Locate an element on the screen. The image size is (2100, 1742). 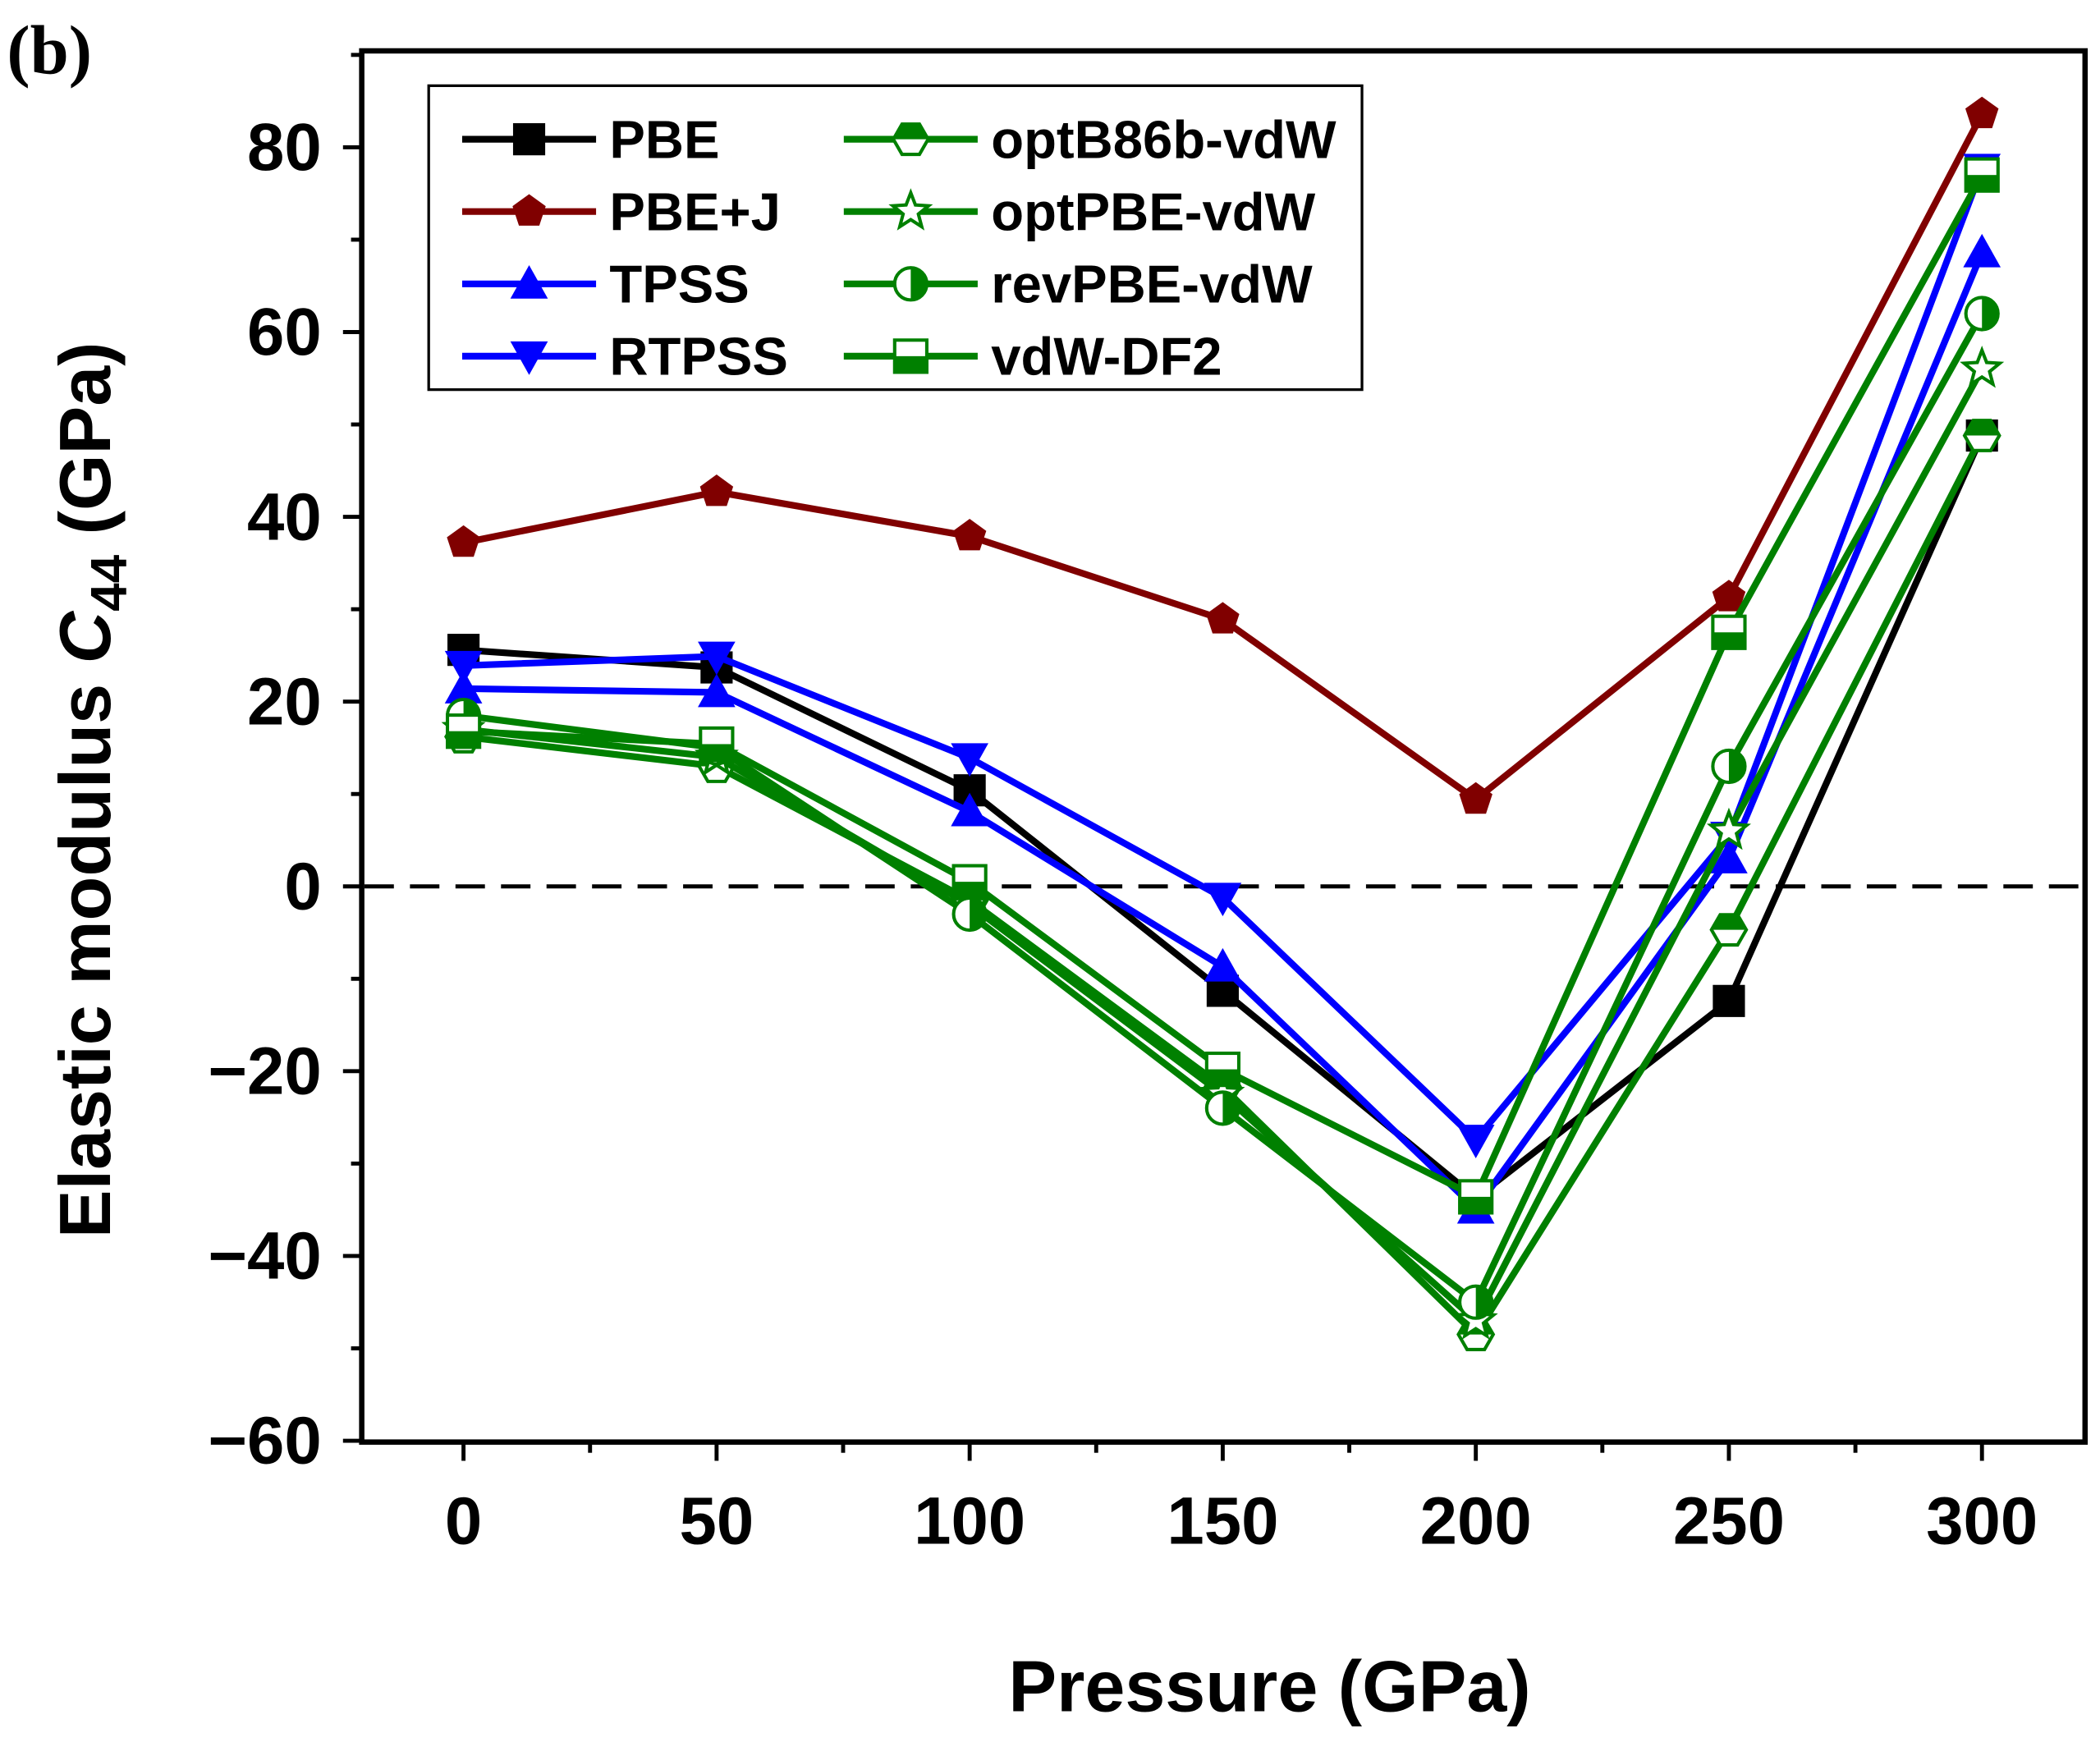
y-tick-label: 80 is located at coordinates (284, 147).